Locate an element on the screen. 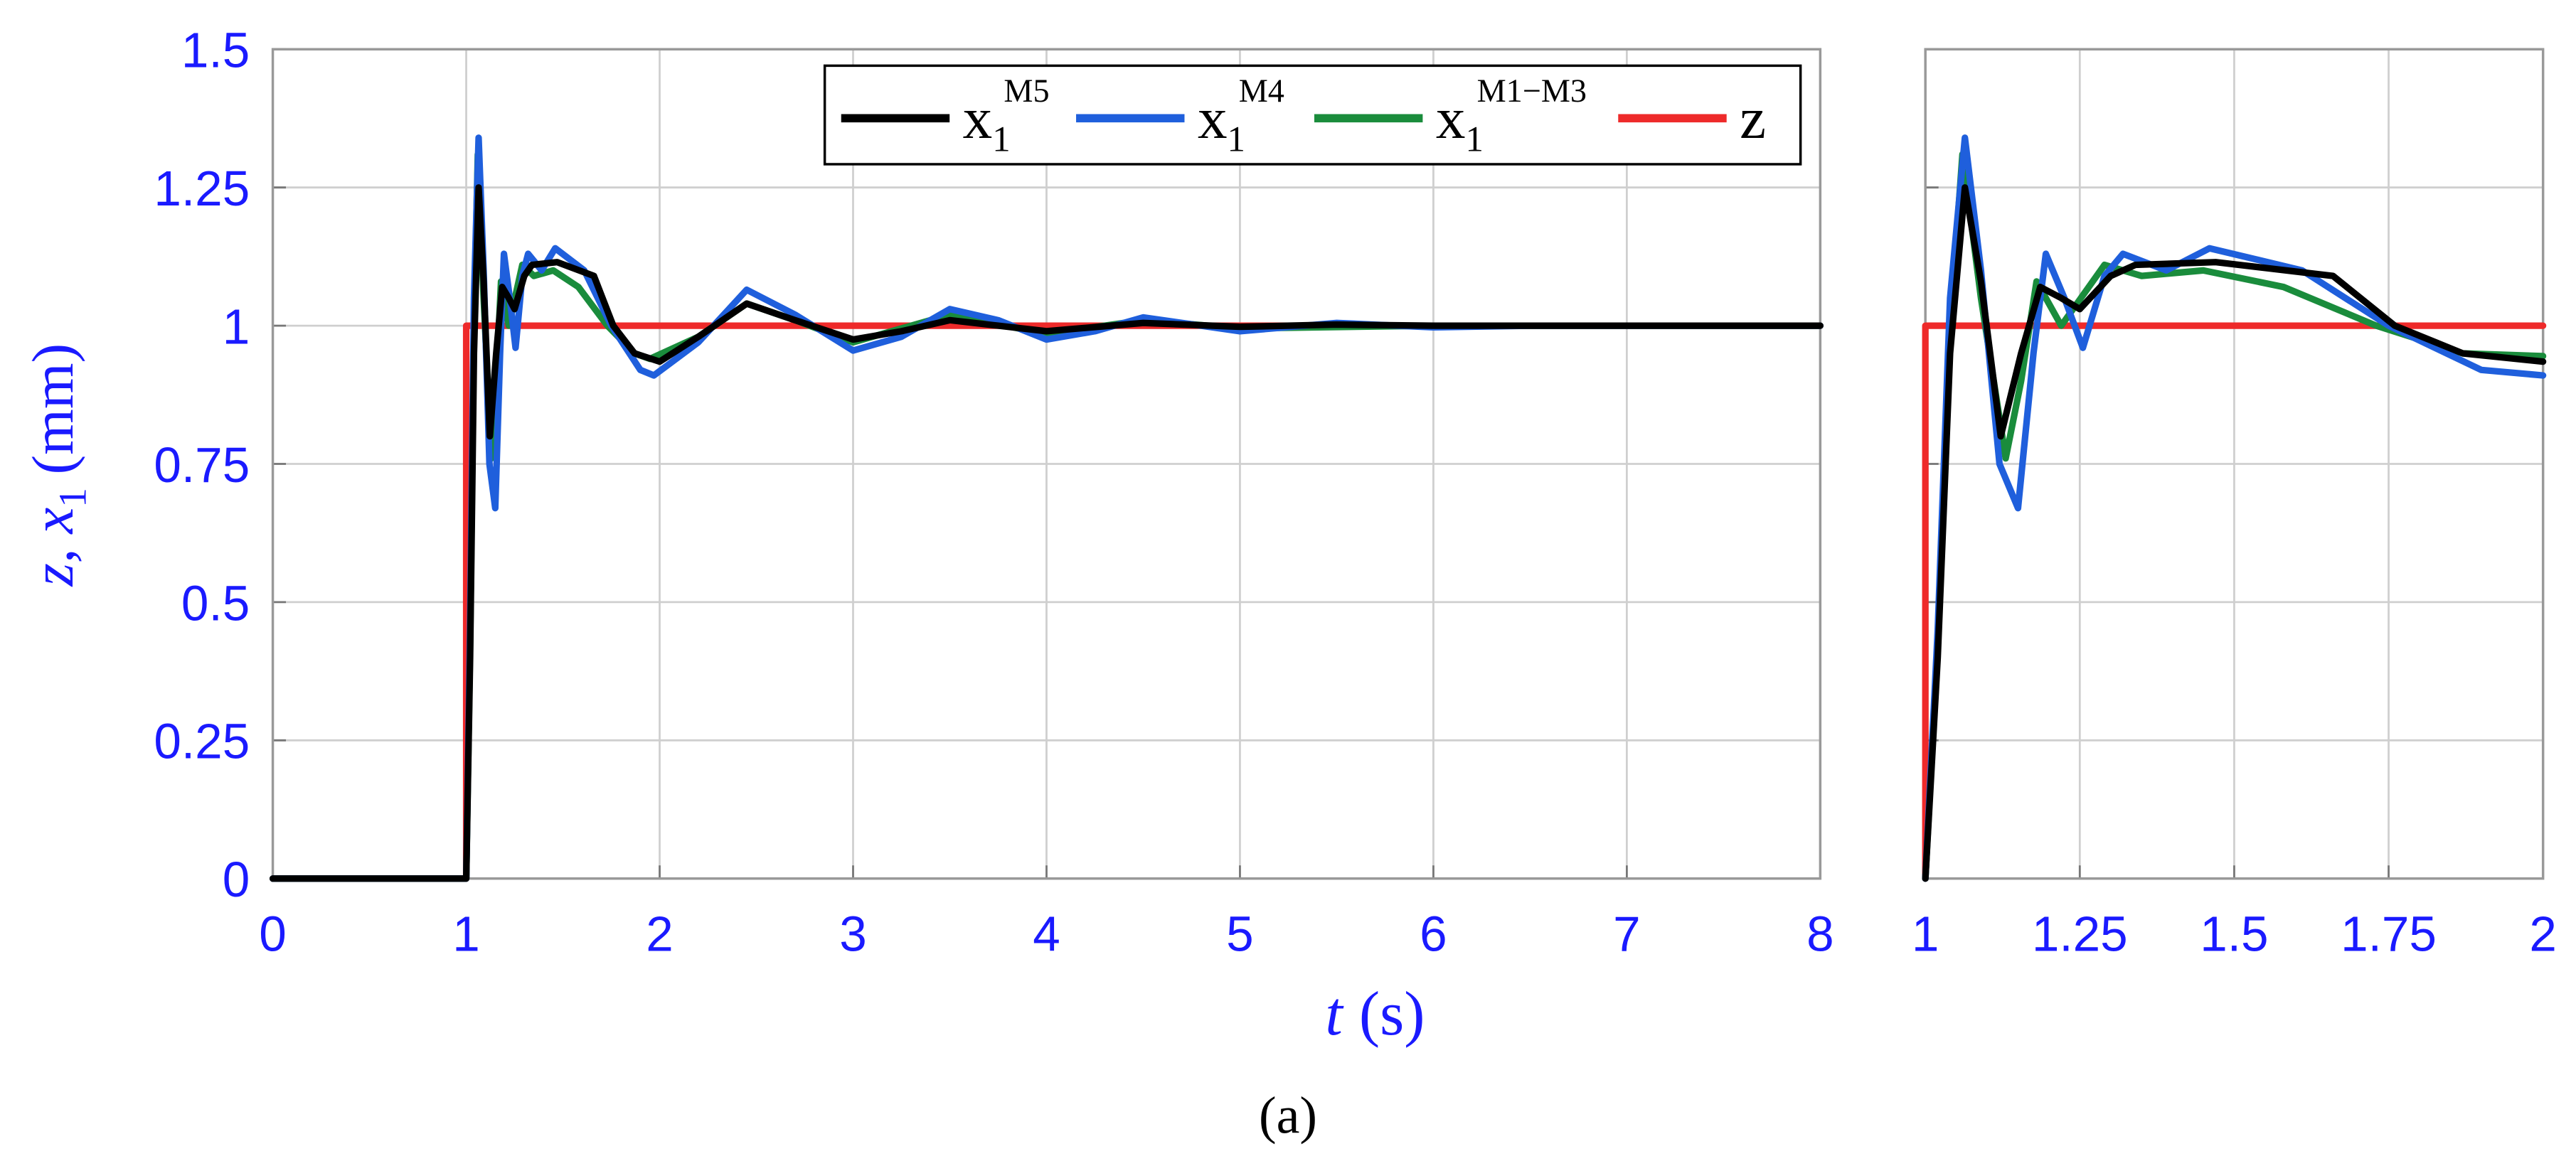 This screenshot has width=2576, height=1161. x-axis-label-main: t is located at coordinates (1334, 1014).